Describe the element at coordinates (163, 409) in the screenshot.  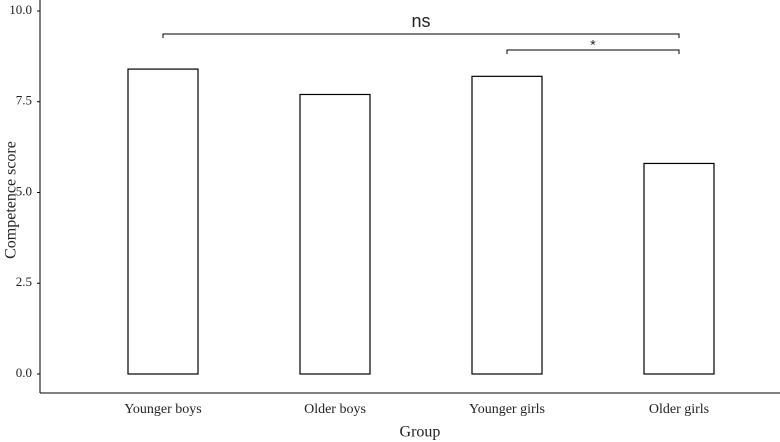
I see `x-tick-label: Younger boys` at that location.